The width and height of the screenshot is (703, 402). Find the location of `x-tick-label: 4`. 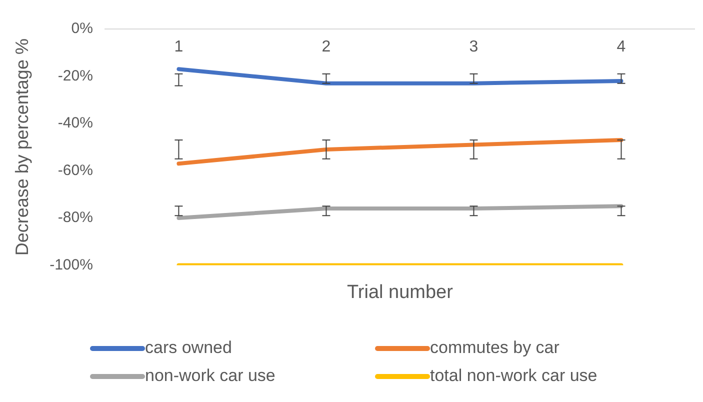

x-tick-label: 4 is located at coordinates (621, 47).